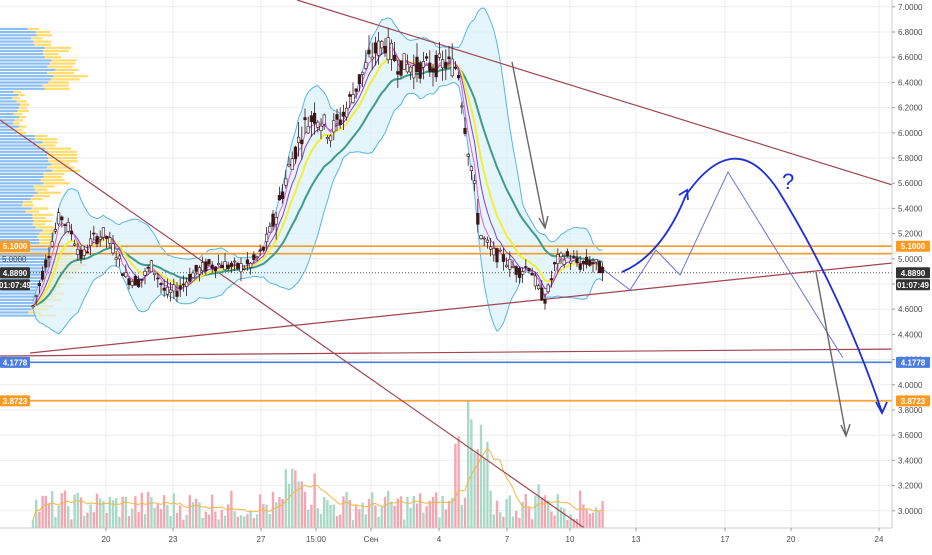 The height and width of the screenshot is (555, 932). Describe the element at coordinates (910, 57) in the screenshot. I see `price-tick-label: 6.6000` at that location.